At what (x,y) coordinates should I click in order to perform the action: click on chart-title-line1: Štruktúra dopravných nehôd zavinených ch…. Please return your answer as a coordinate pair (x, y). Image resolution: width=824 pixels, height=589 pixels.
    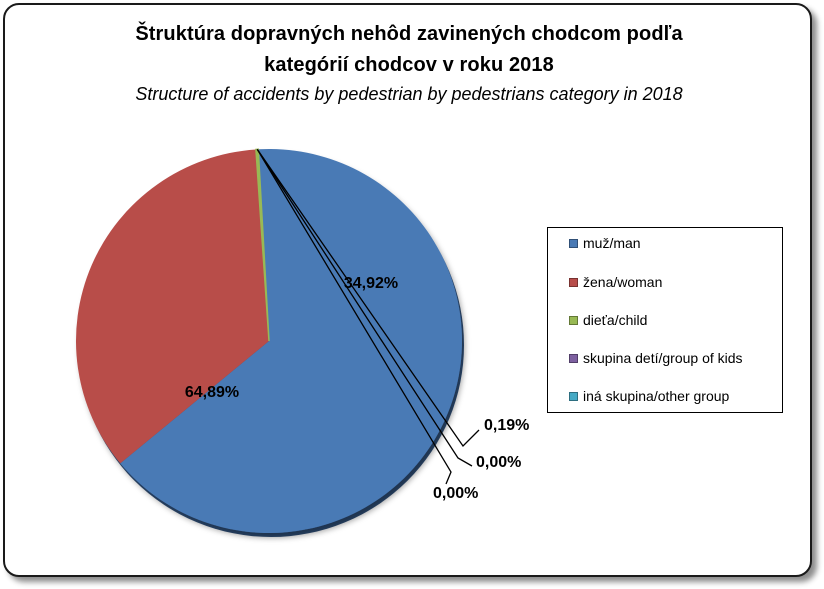
    Looking at the image, I should click on (409, 34).